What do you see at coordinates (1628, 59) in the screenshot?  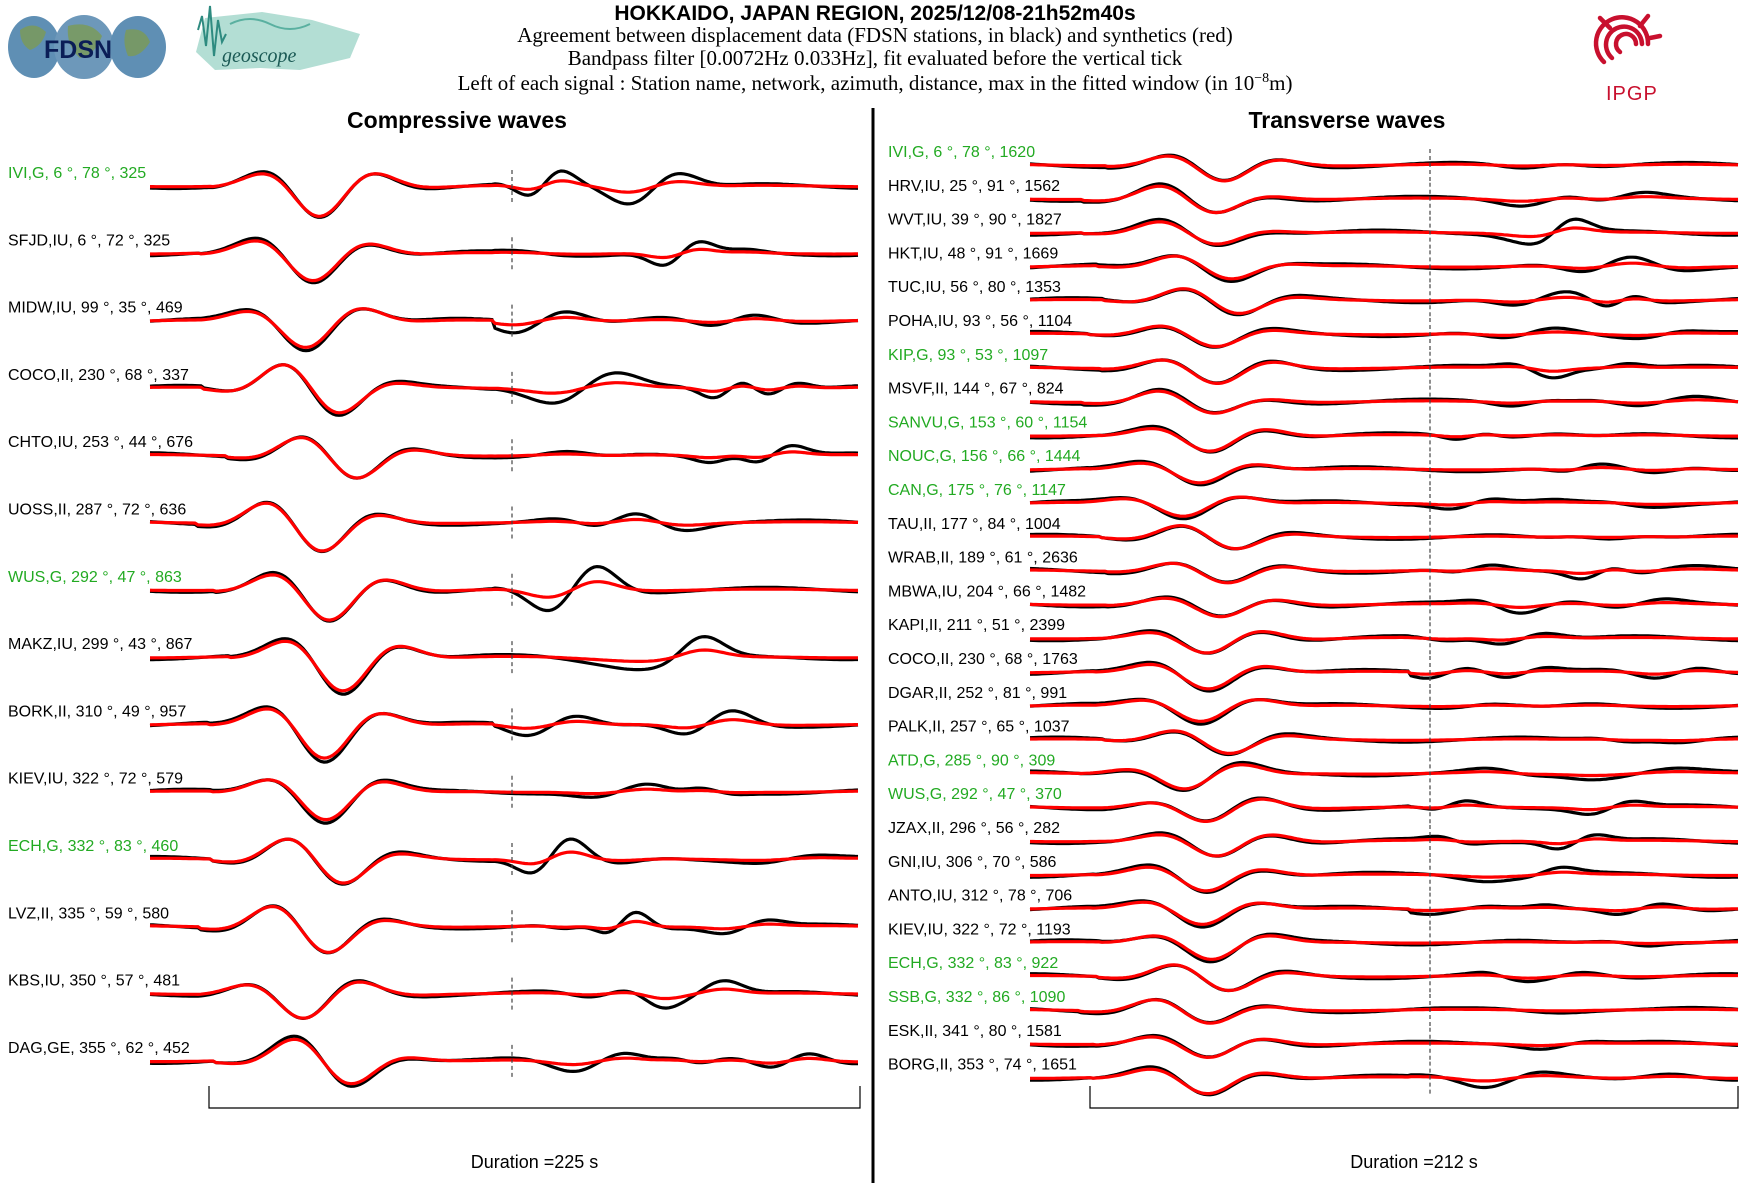 I see `ipgp-logo: IPGP` at bounding box center [1628, 59].